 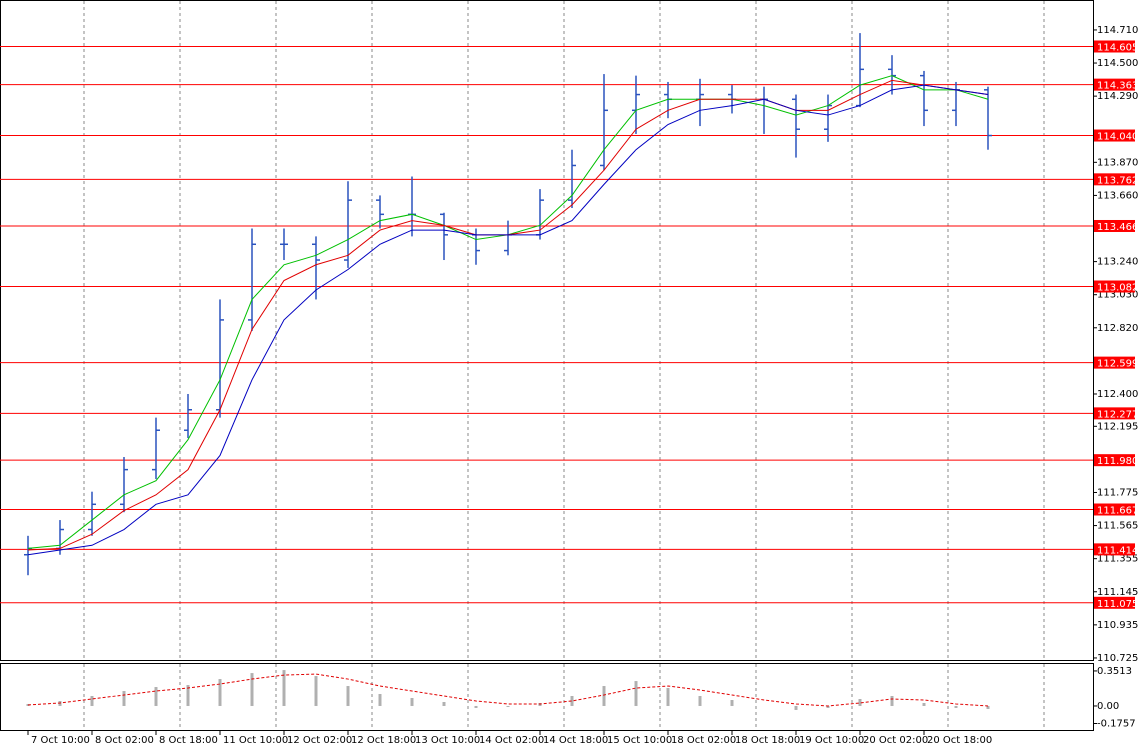 What do you see at coordinates (959, 740) in the screenshot?
I see `x-tick-label: 20 Oct 18:00` at bounding box center [959, 740].